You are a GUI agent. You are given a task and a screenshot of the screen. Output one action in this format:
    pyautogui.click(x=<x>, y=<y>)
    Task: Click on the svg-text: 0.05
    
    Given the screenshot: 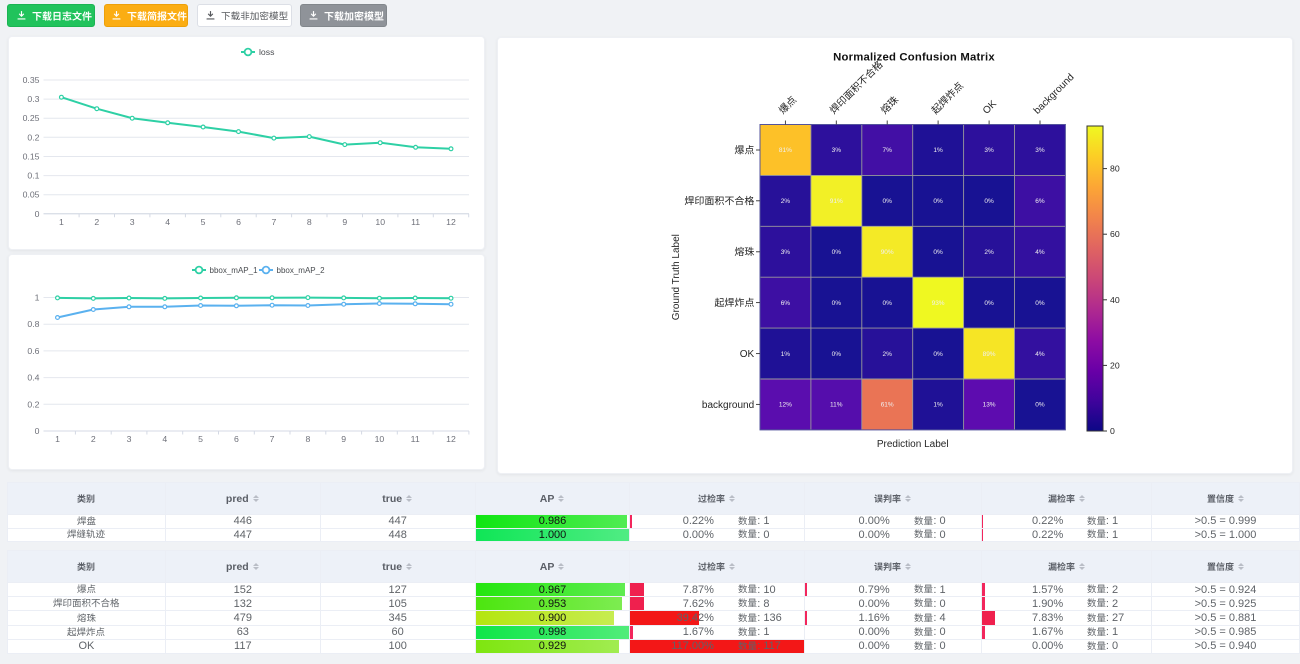 What is the action you would take?
    pyautogui.click(x=31, y=195)
    